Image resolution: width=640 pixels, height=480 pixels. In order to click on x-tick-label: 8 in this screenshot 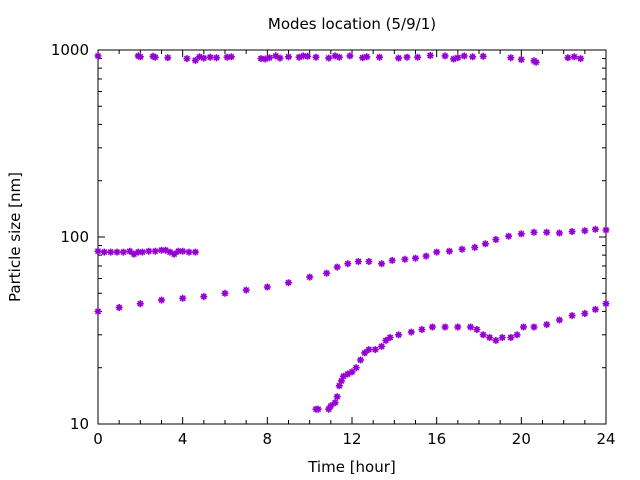, I will do `click(268, 439)`.